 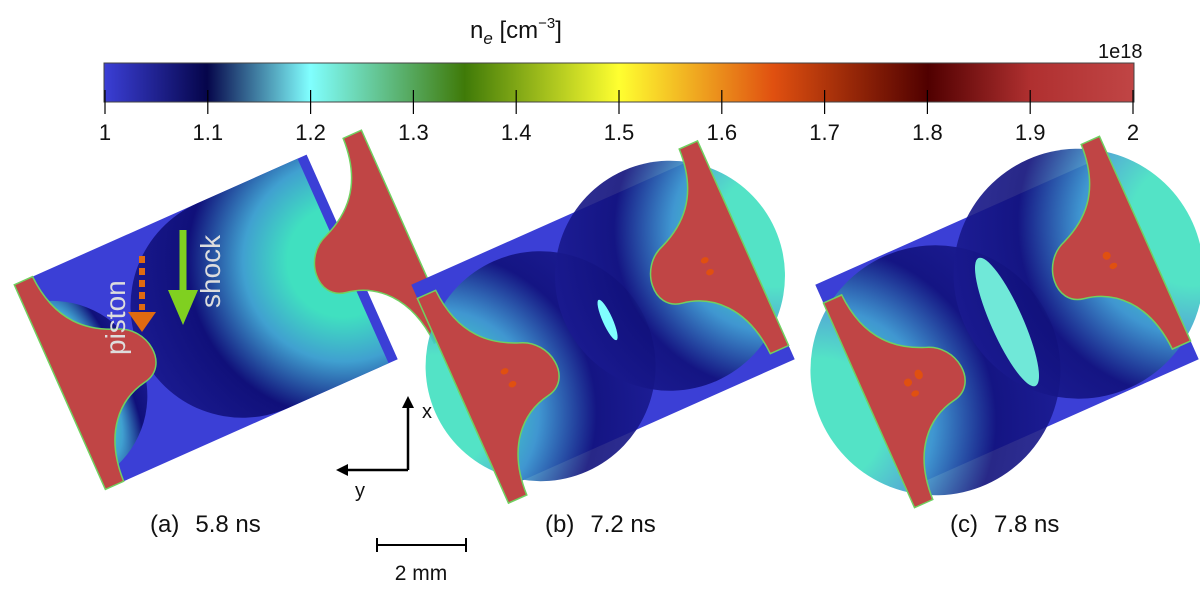 I want to click on colorbar-tick-label: 1.1, so click(x=208, y=132).